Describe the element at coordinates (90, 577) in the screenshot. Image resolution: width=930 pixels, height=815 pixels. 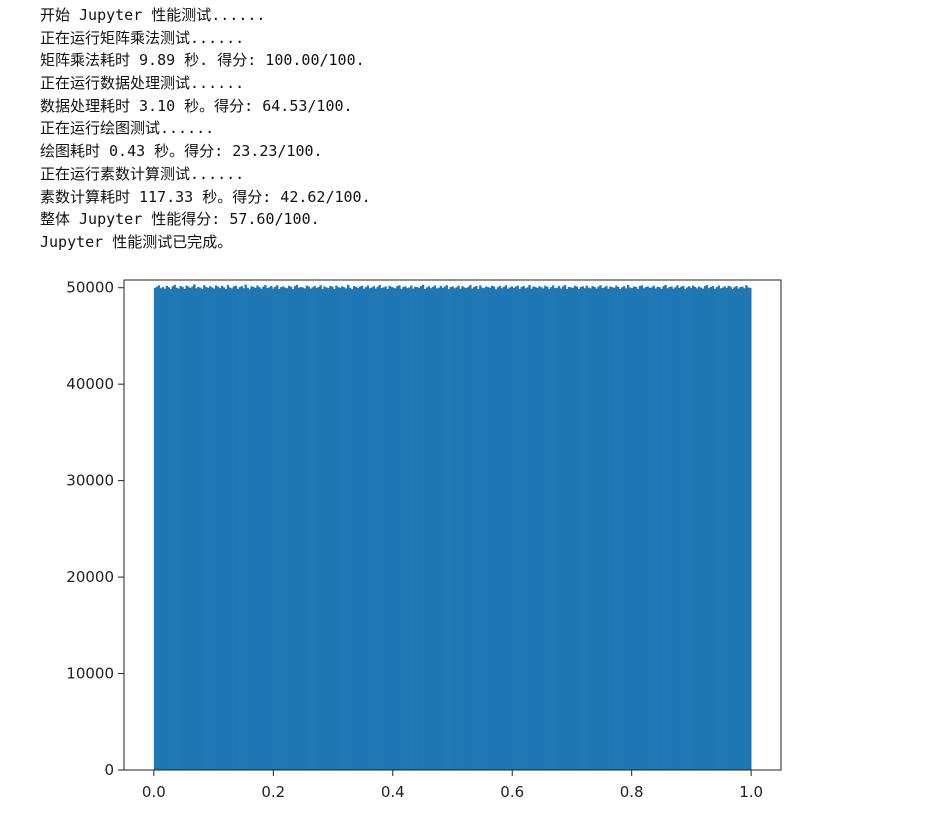
I see `y-tick-label: 20000` at that location.